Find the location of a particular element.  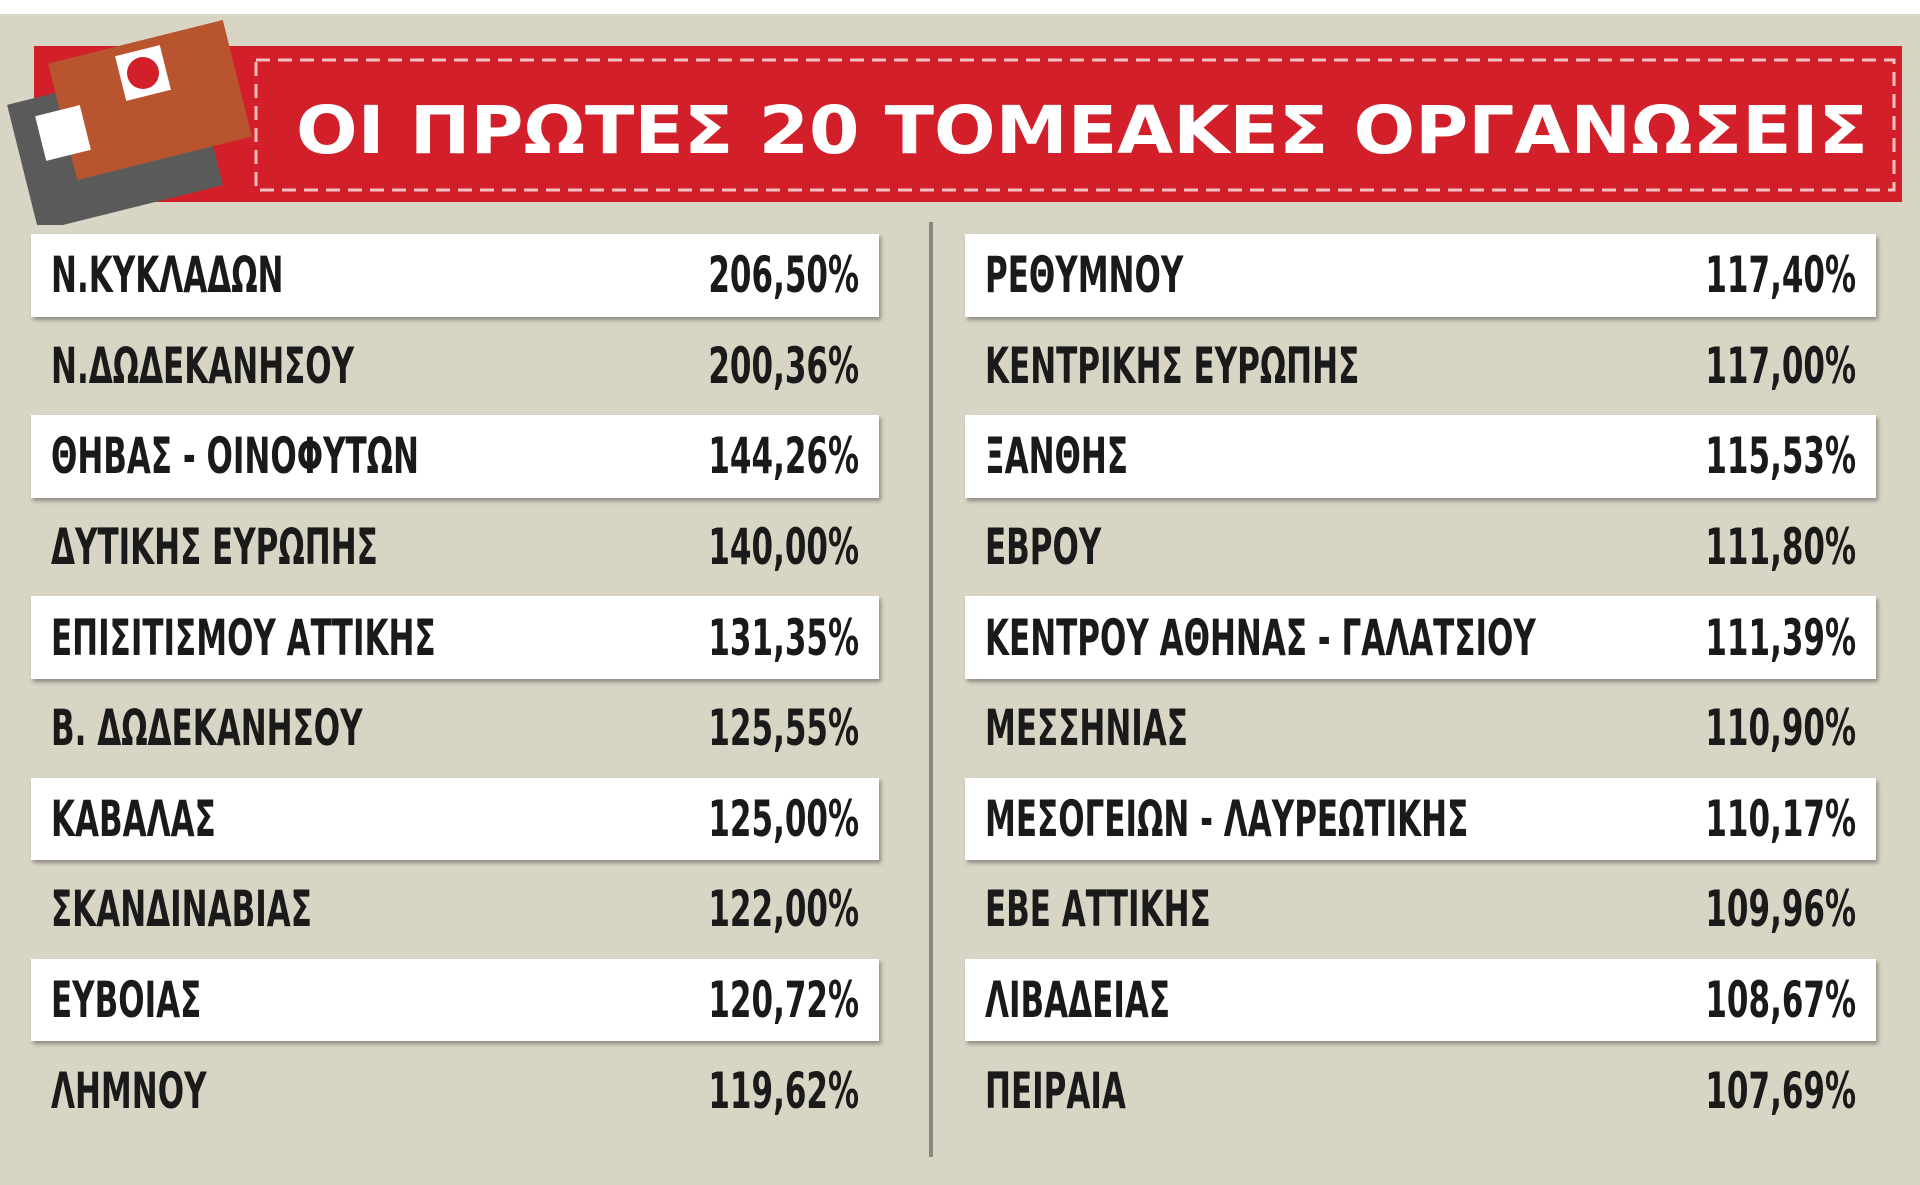

table-row: ΚΕΝΤΡΟΥ ΑΘΗΝΑΣ - ΓΑΛΑΤΣΙΟΥ 111,39% is located at coordinates (1420, 637).